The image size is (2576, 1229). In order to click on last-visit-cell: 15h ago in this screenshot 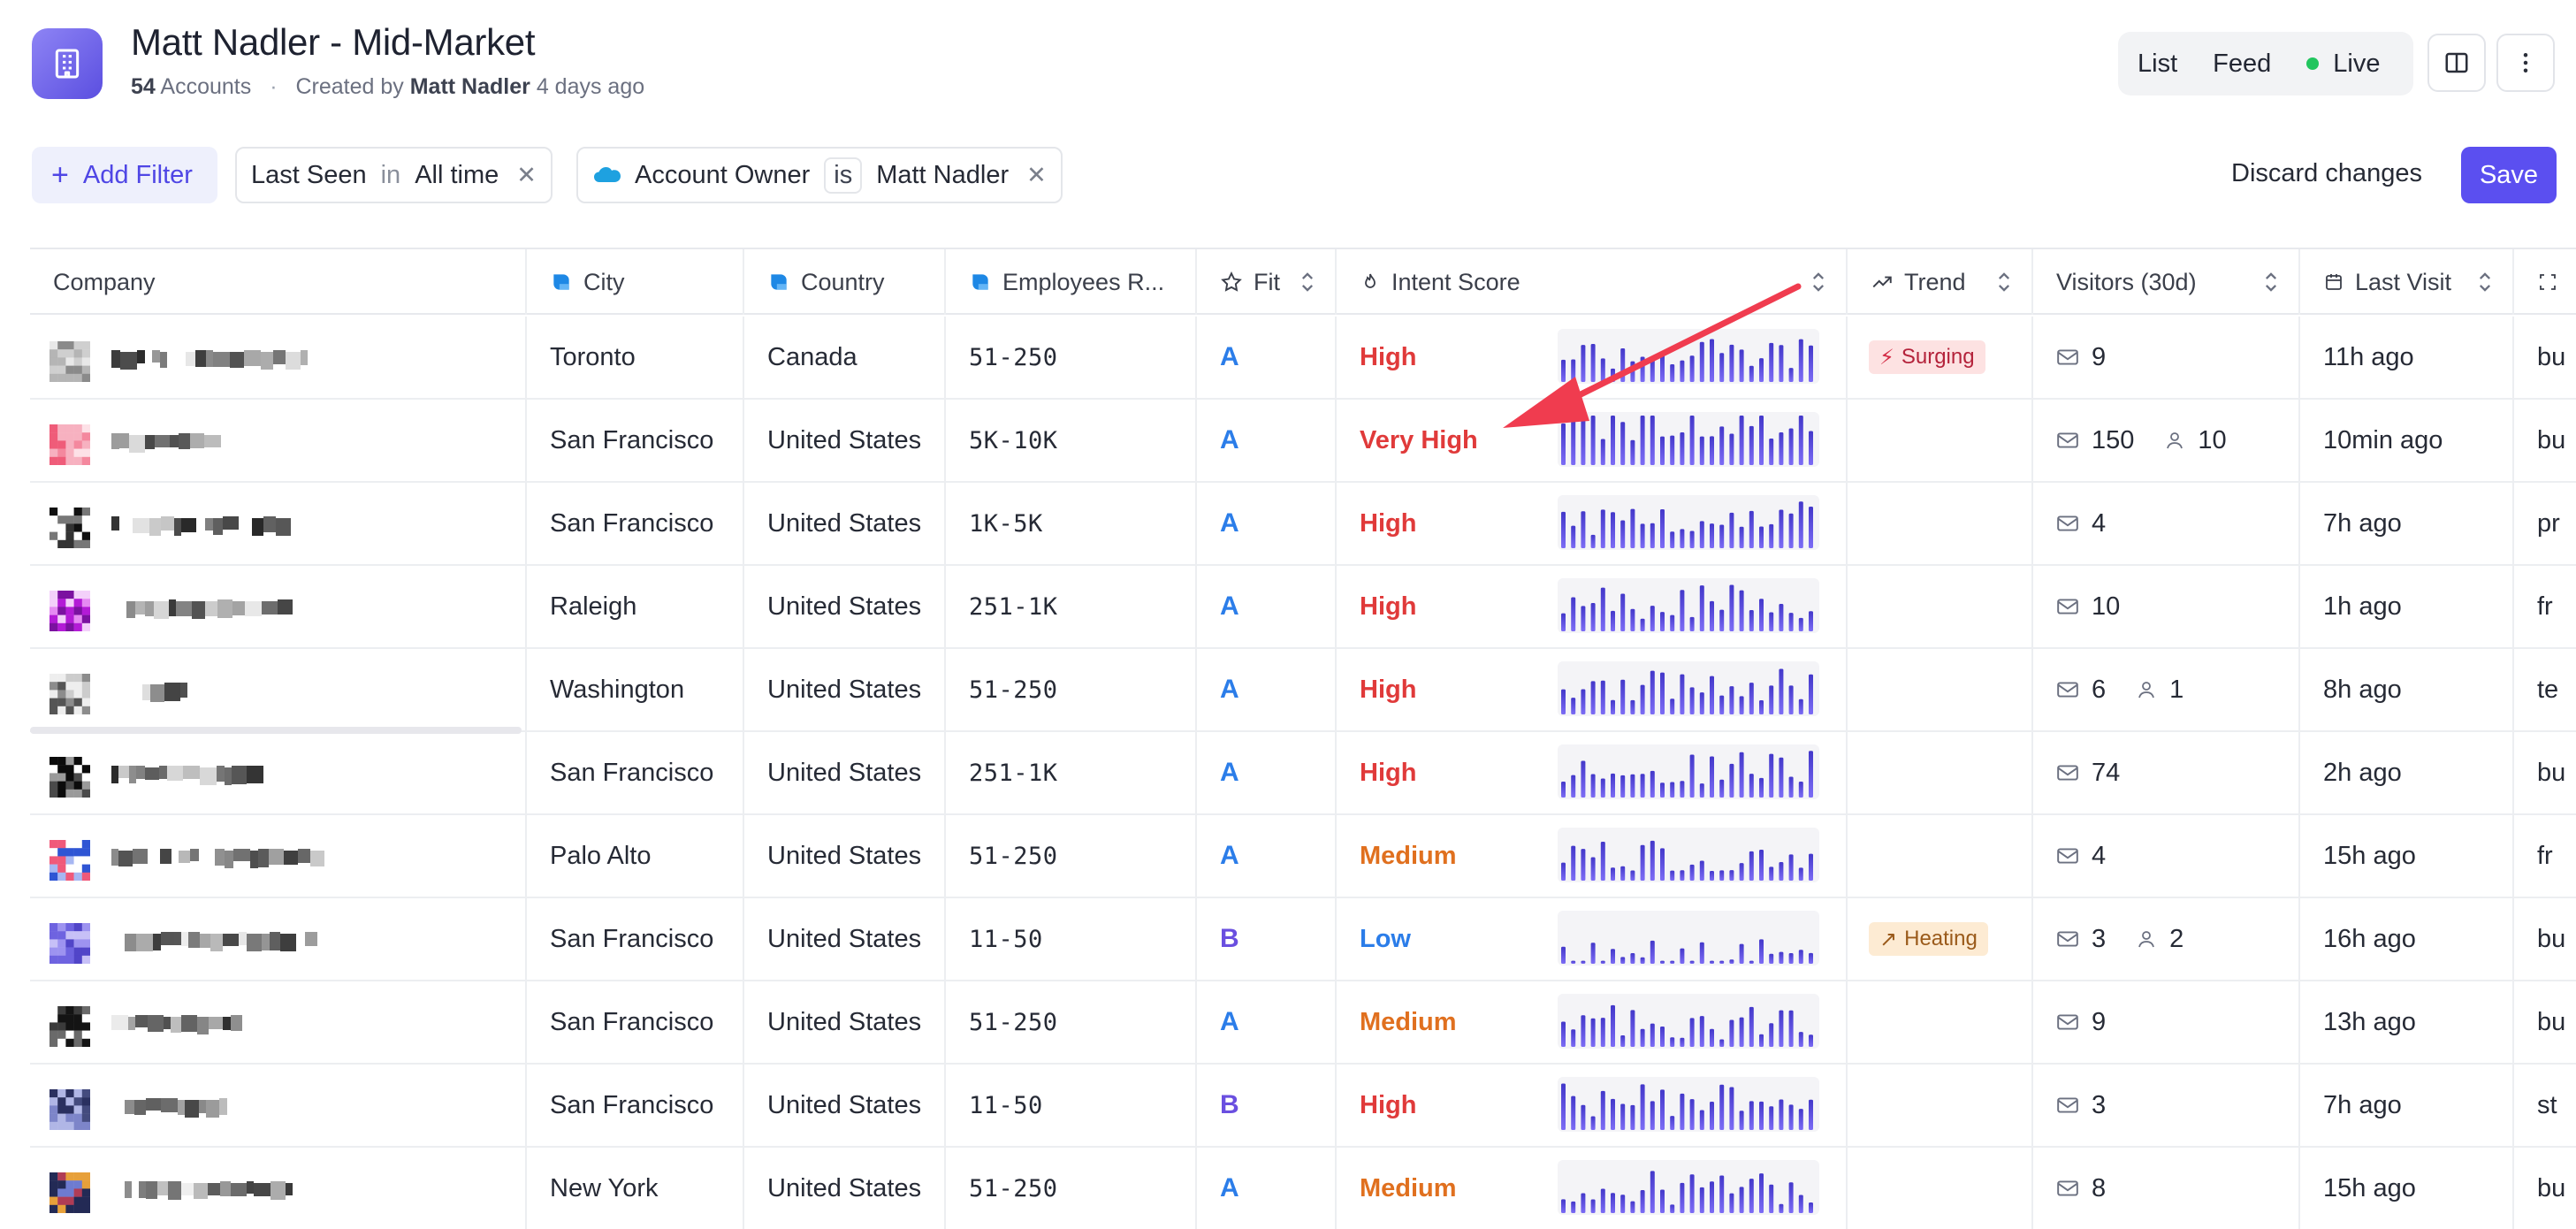, I will do `click(2407, 1188)`.